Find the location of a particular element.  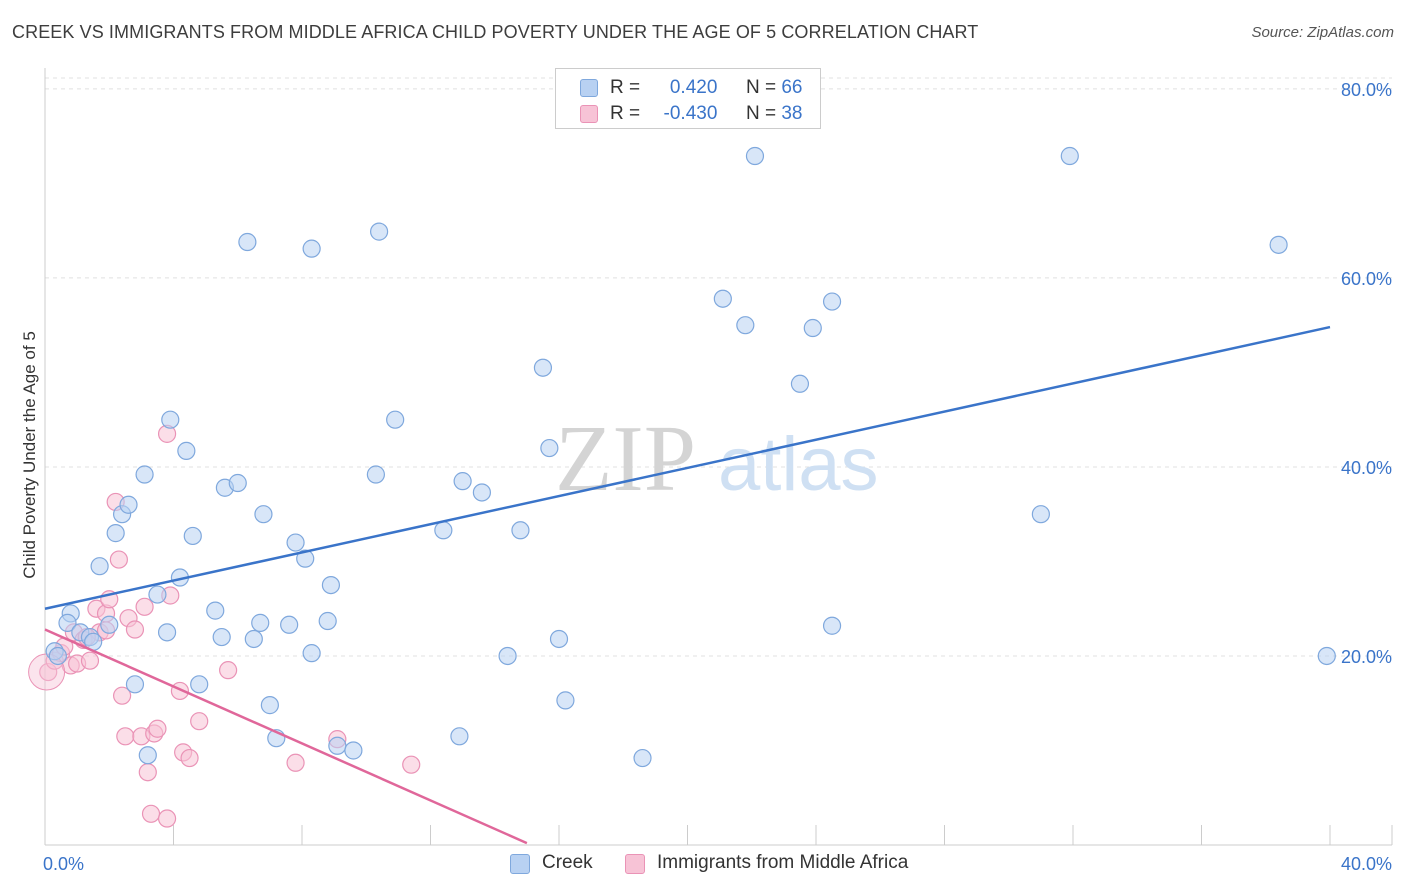

legend-n-value: 38 is located at coordinates (792, 113).